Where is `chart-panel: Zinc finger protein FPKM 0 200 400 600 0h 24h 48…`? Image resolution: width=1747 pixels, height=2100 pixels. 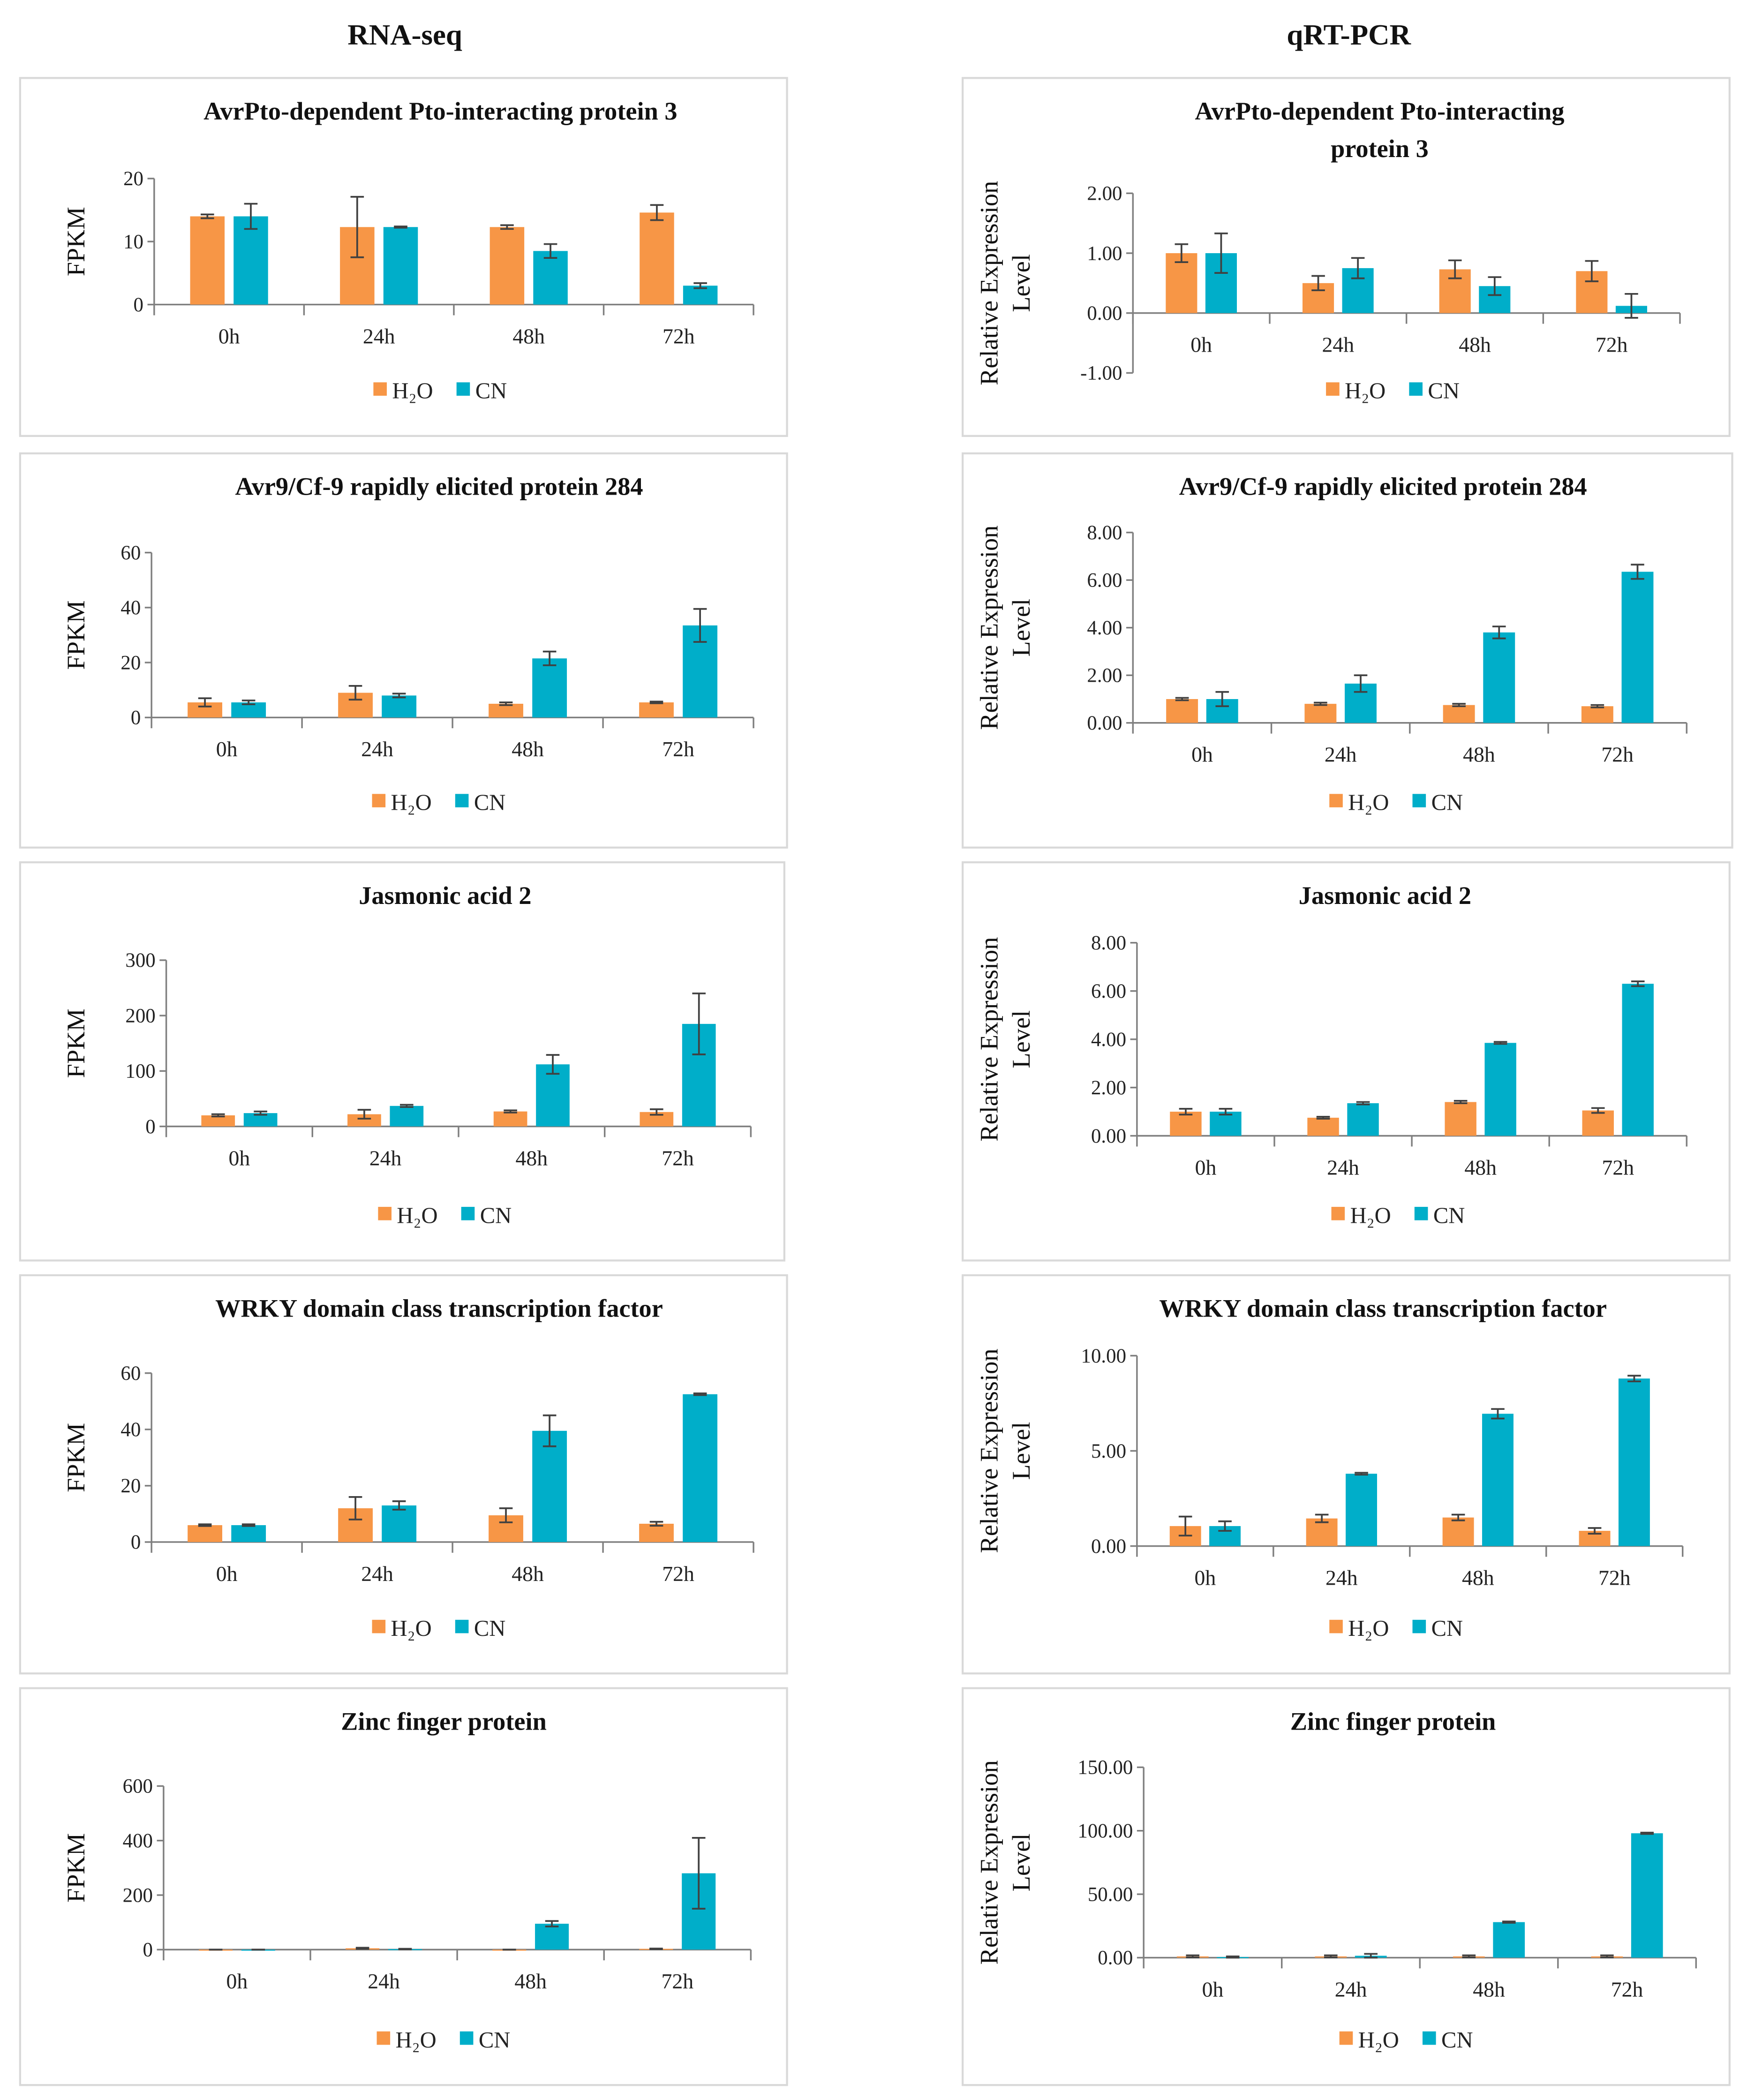 chart-panel: Zinc finger protein FPKM 0 200 400 600 0h 24h 48… is located at coordinates (403, 1887).